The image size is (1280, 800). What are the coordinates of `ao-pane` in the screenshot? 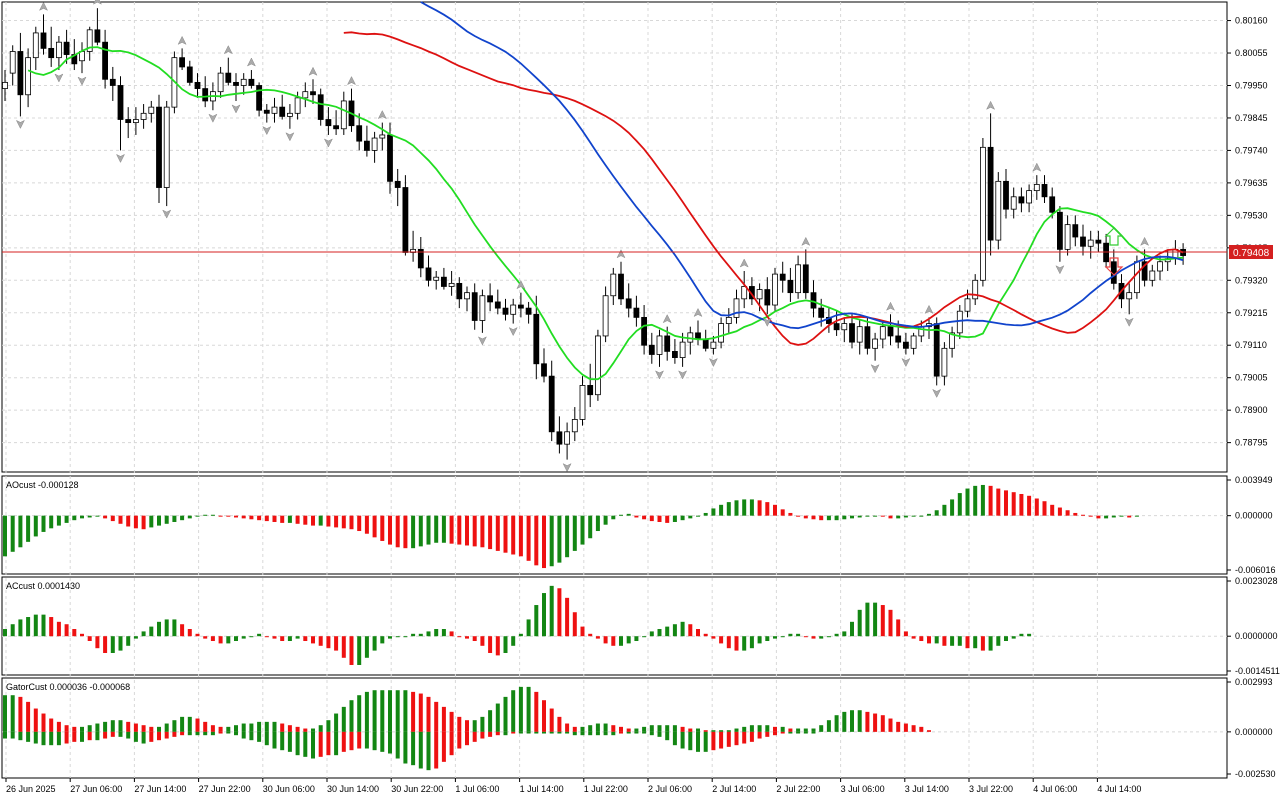 It's located at (614, 525).